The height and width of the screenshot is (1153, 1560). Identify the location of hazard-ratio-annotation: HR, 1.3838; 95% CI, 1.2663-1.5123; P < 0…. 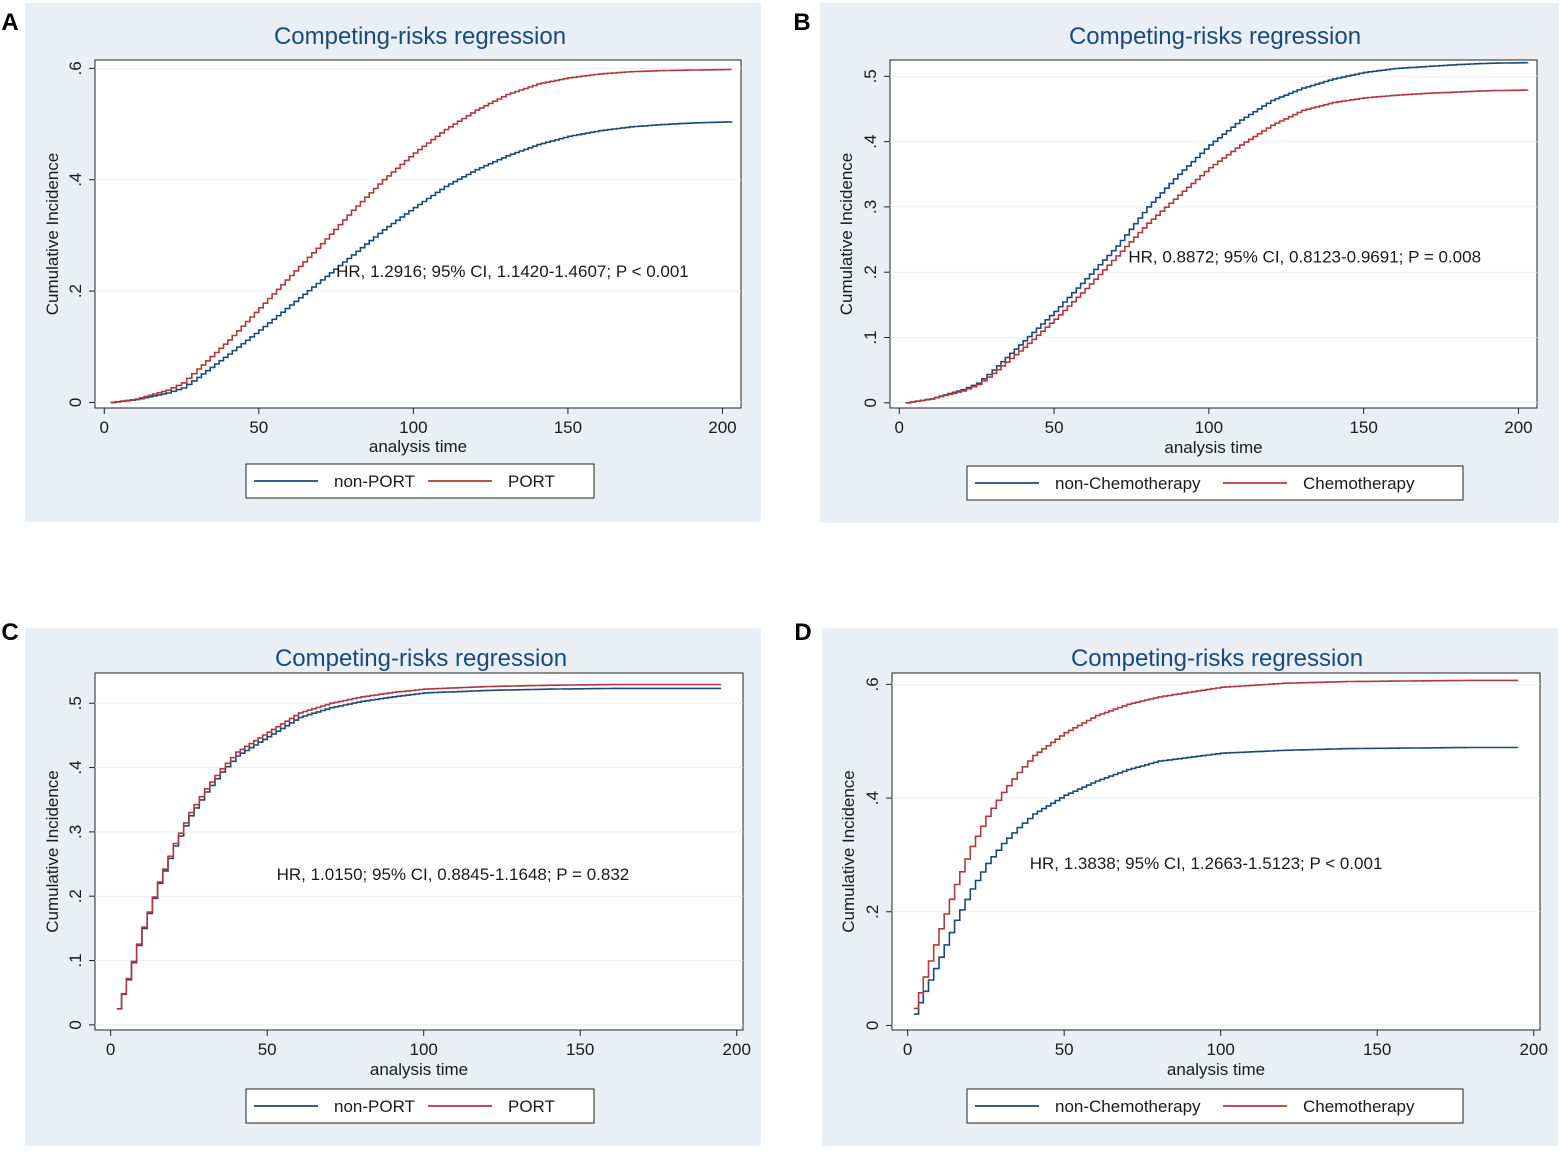
(1206, 863).